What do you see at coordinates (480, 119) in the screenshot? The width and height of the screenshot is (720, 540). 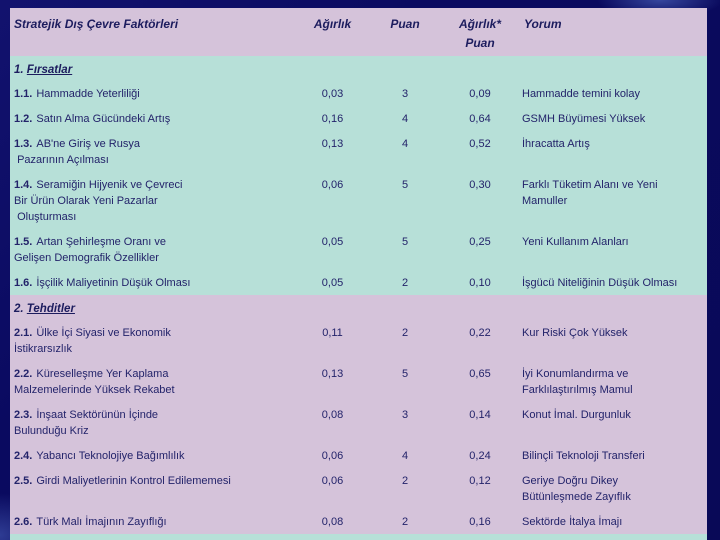 I see `row-weighted-score: 0,64` at bounding box center [480, 119].